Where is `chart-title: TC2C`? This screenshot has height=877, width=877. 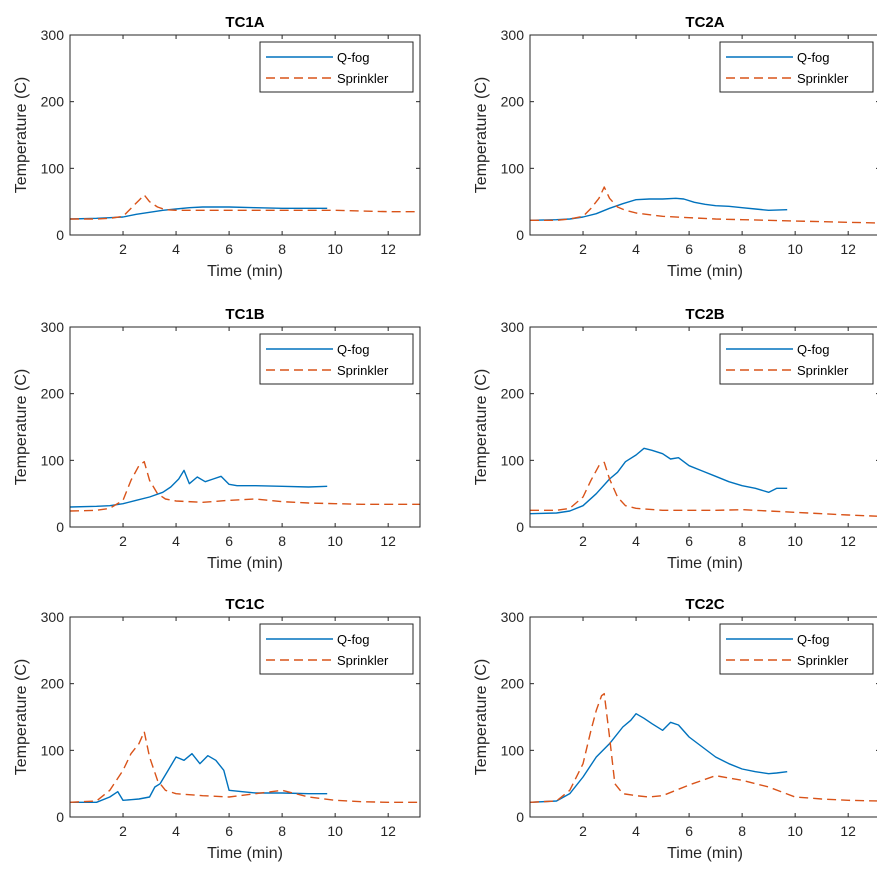 chart-title: TC2C is located at coordinates (704, 604).